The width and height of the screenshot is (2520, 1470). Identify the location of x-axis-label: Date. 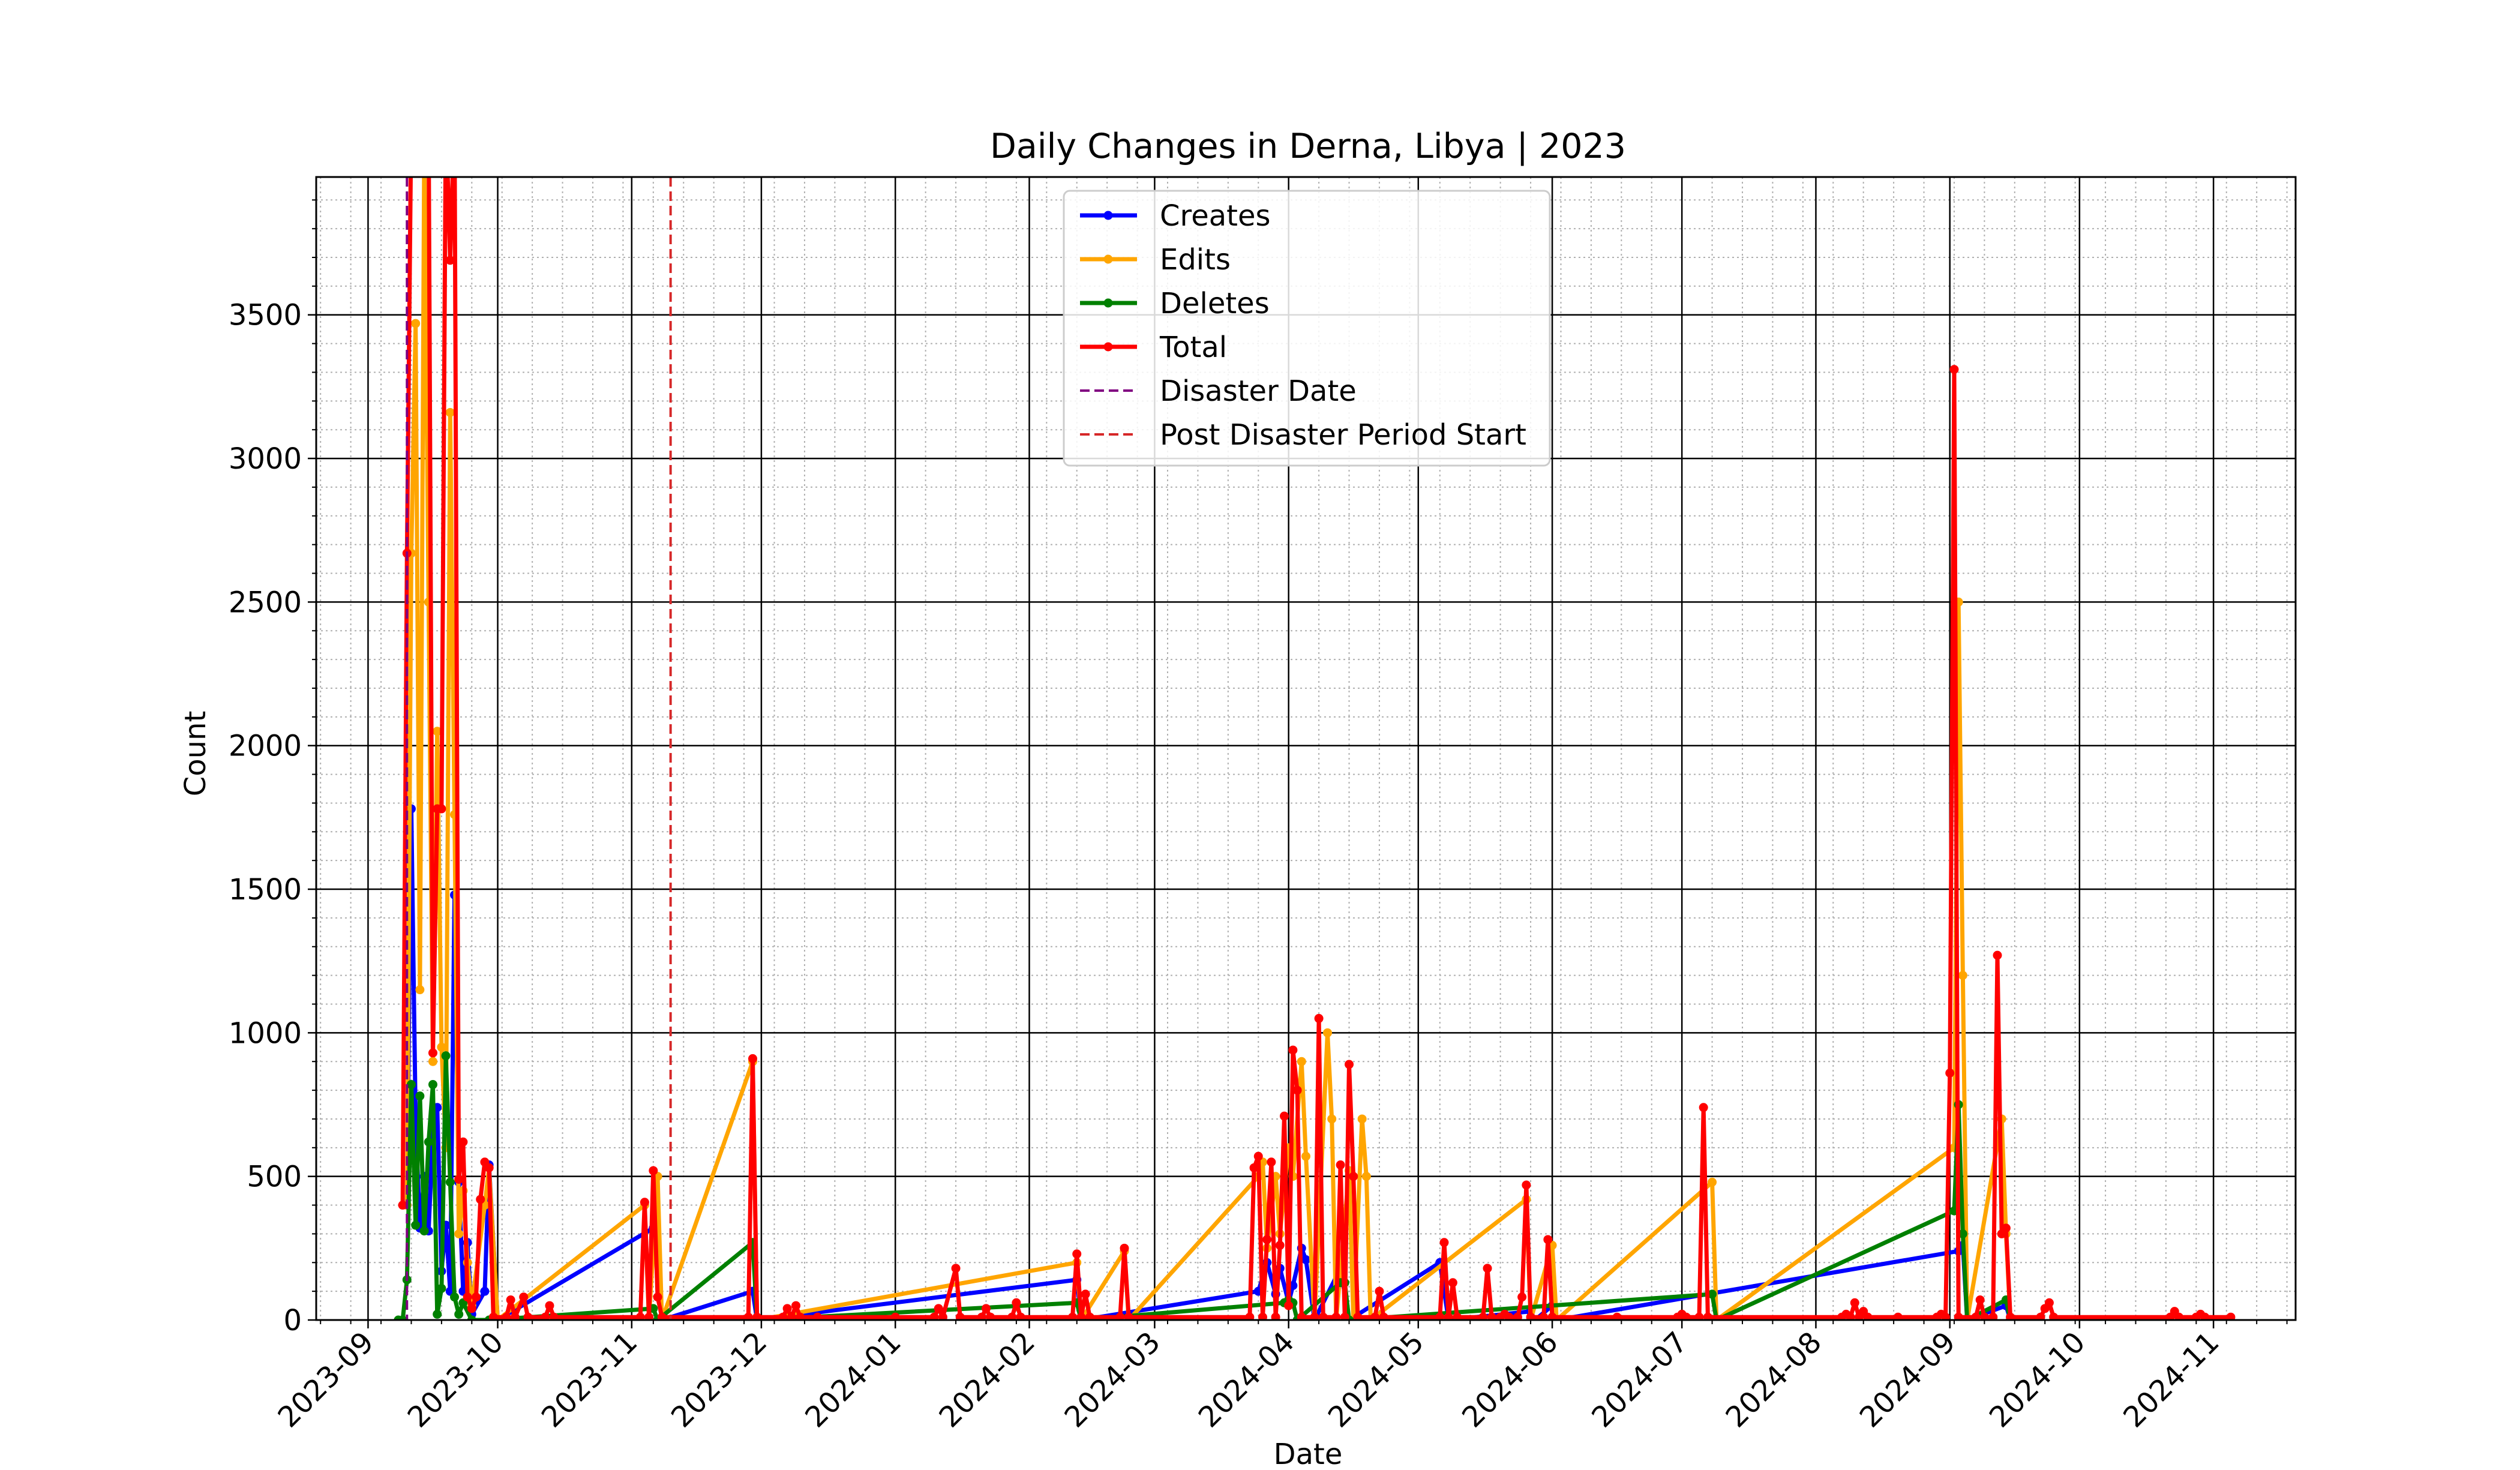
(1308, 1454).